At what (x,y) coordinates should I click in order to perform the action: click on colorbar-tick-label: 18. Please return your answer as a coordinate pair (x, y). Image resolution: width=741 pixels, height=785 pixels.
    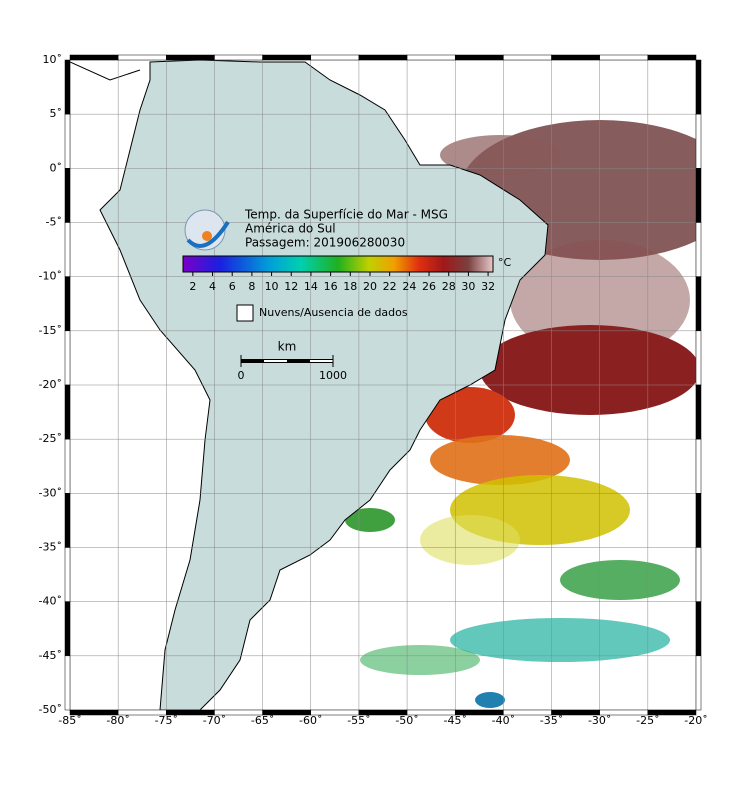
    Looking at the image, I should click on (350, 286).